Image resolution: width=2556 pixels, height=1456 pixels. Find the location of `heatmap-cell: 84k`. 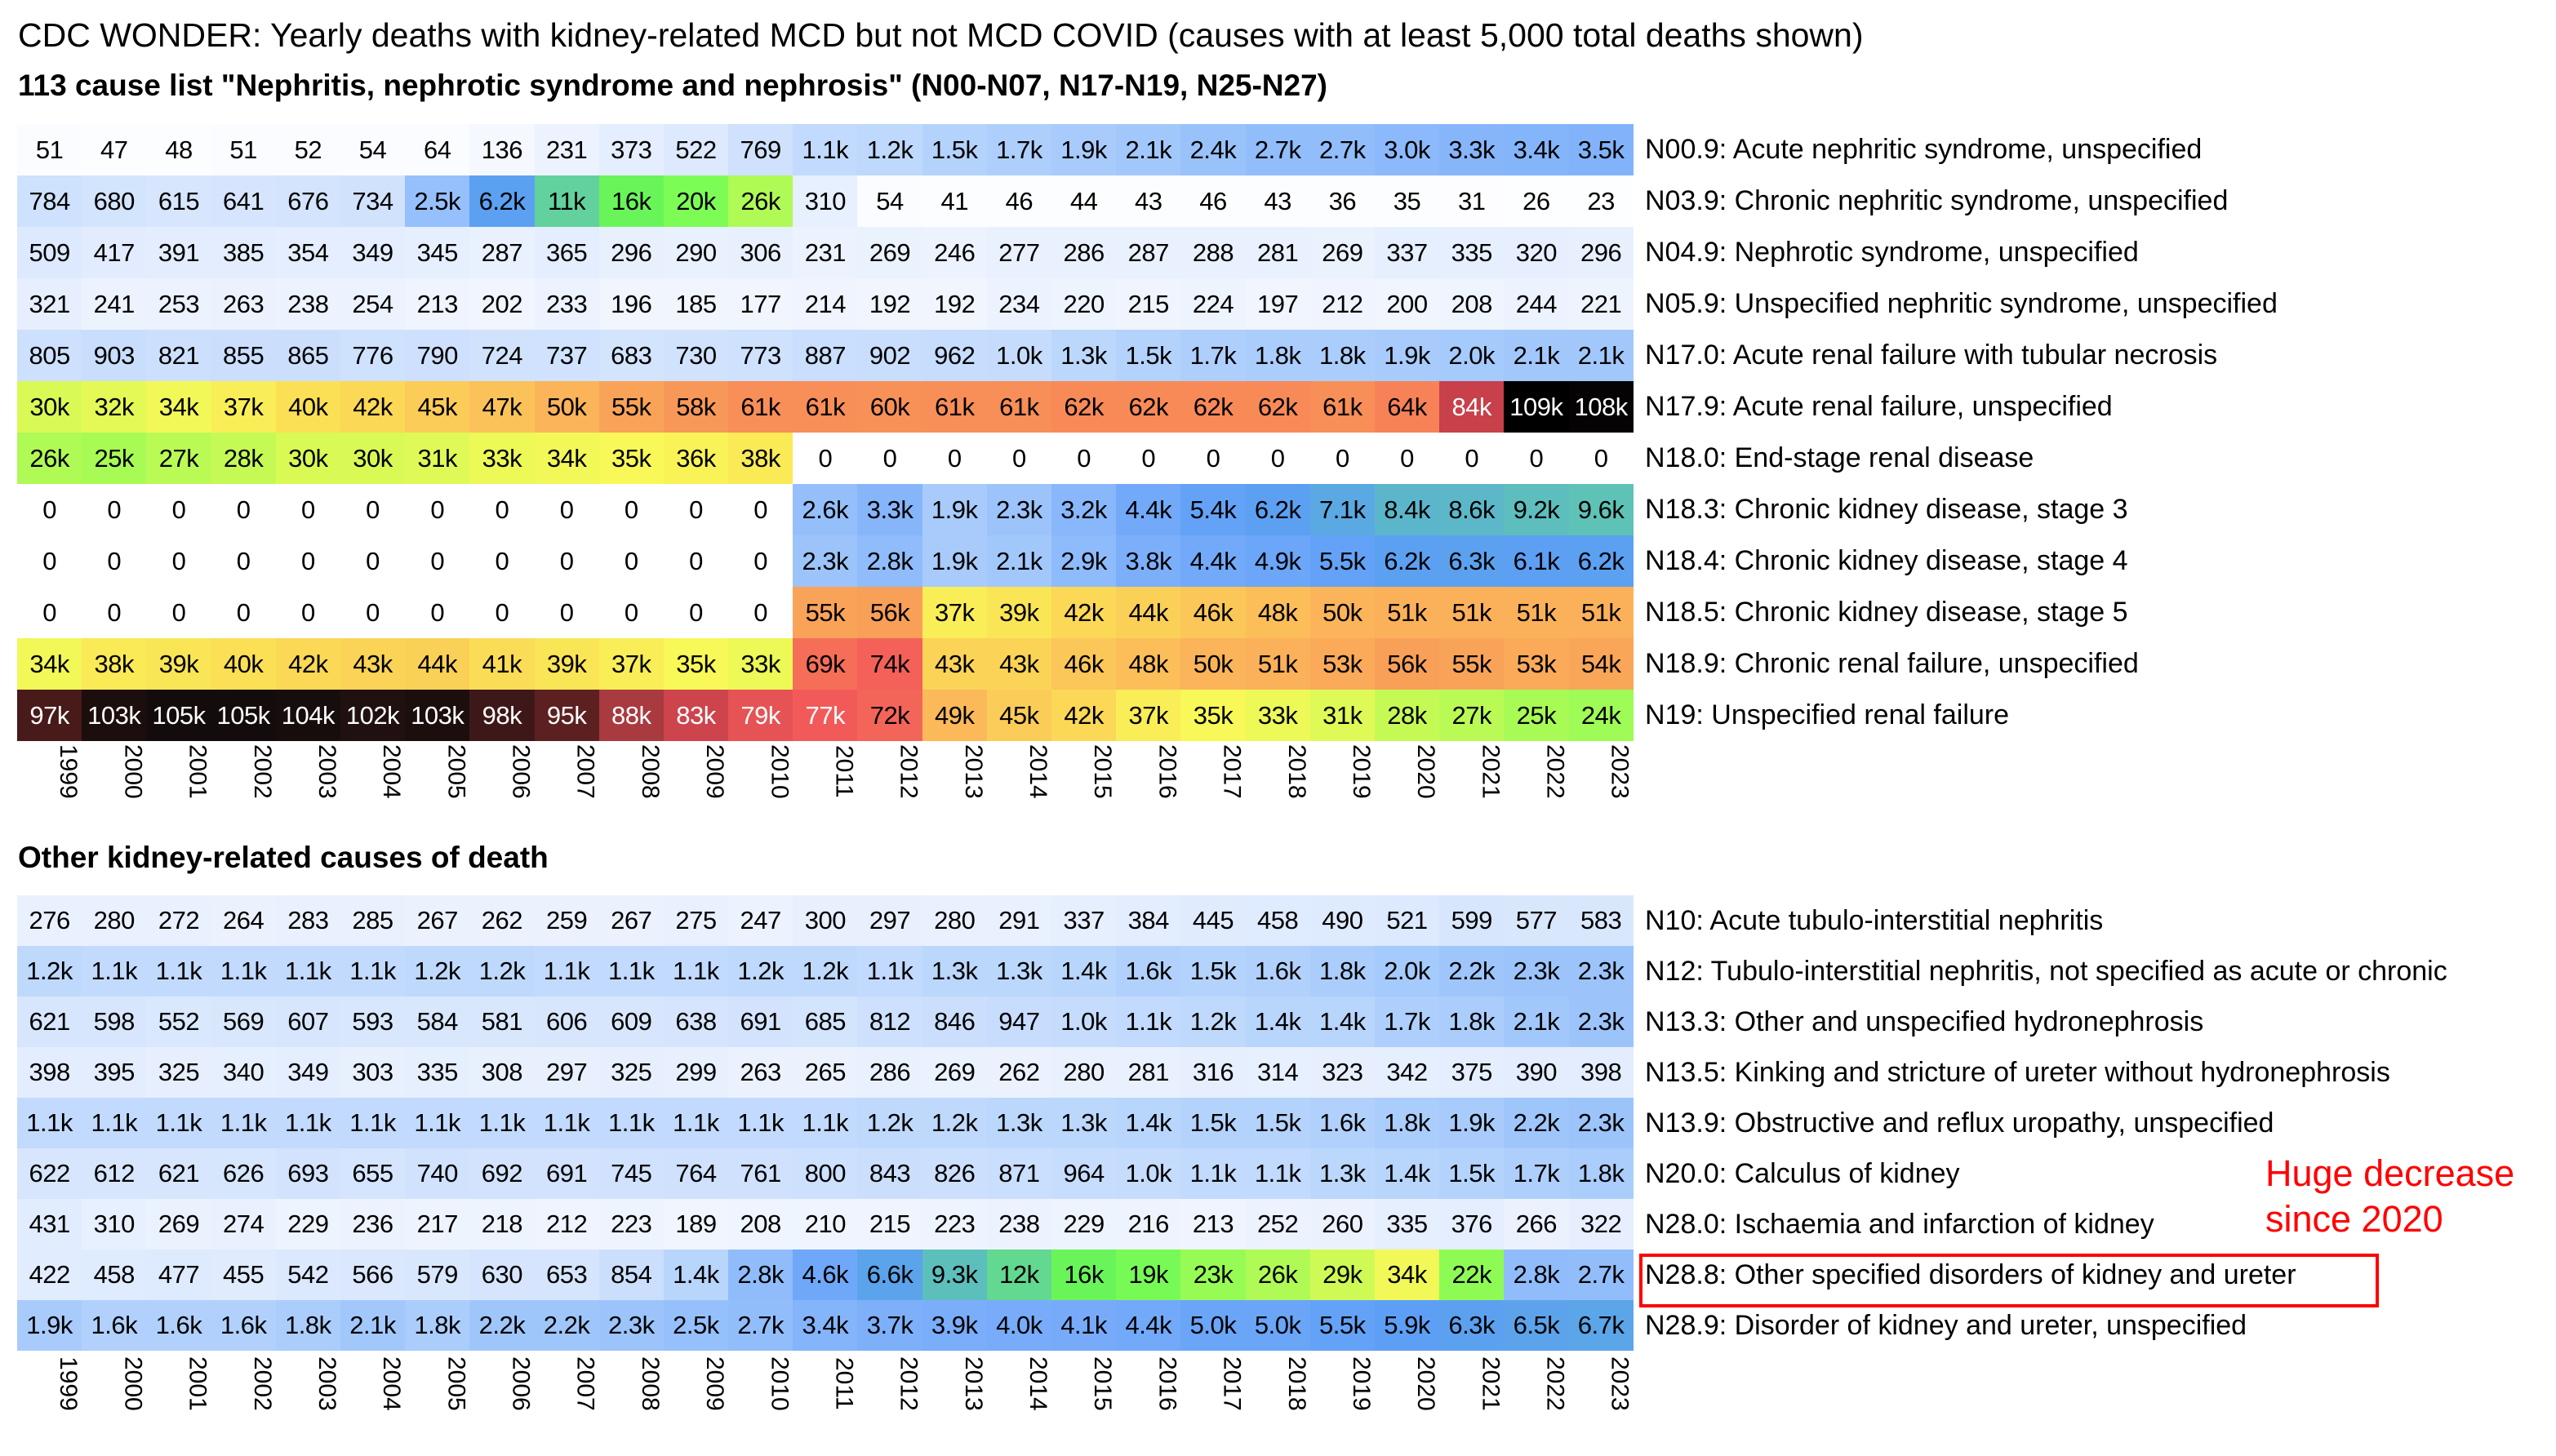

heatmap-cell: 84k is located at coordinates (1472, 407).